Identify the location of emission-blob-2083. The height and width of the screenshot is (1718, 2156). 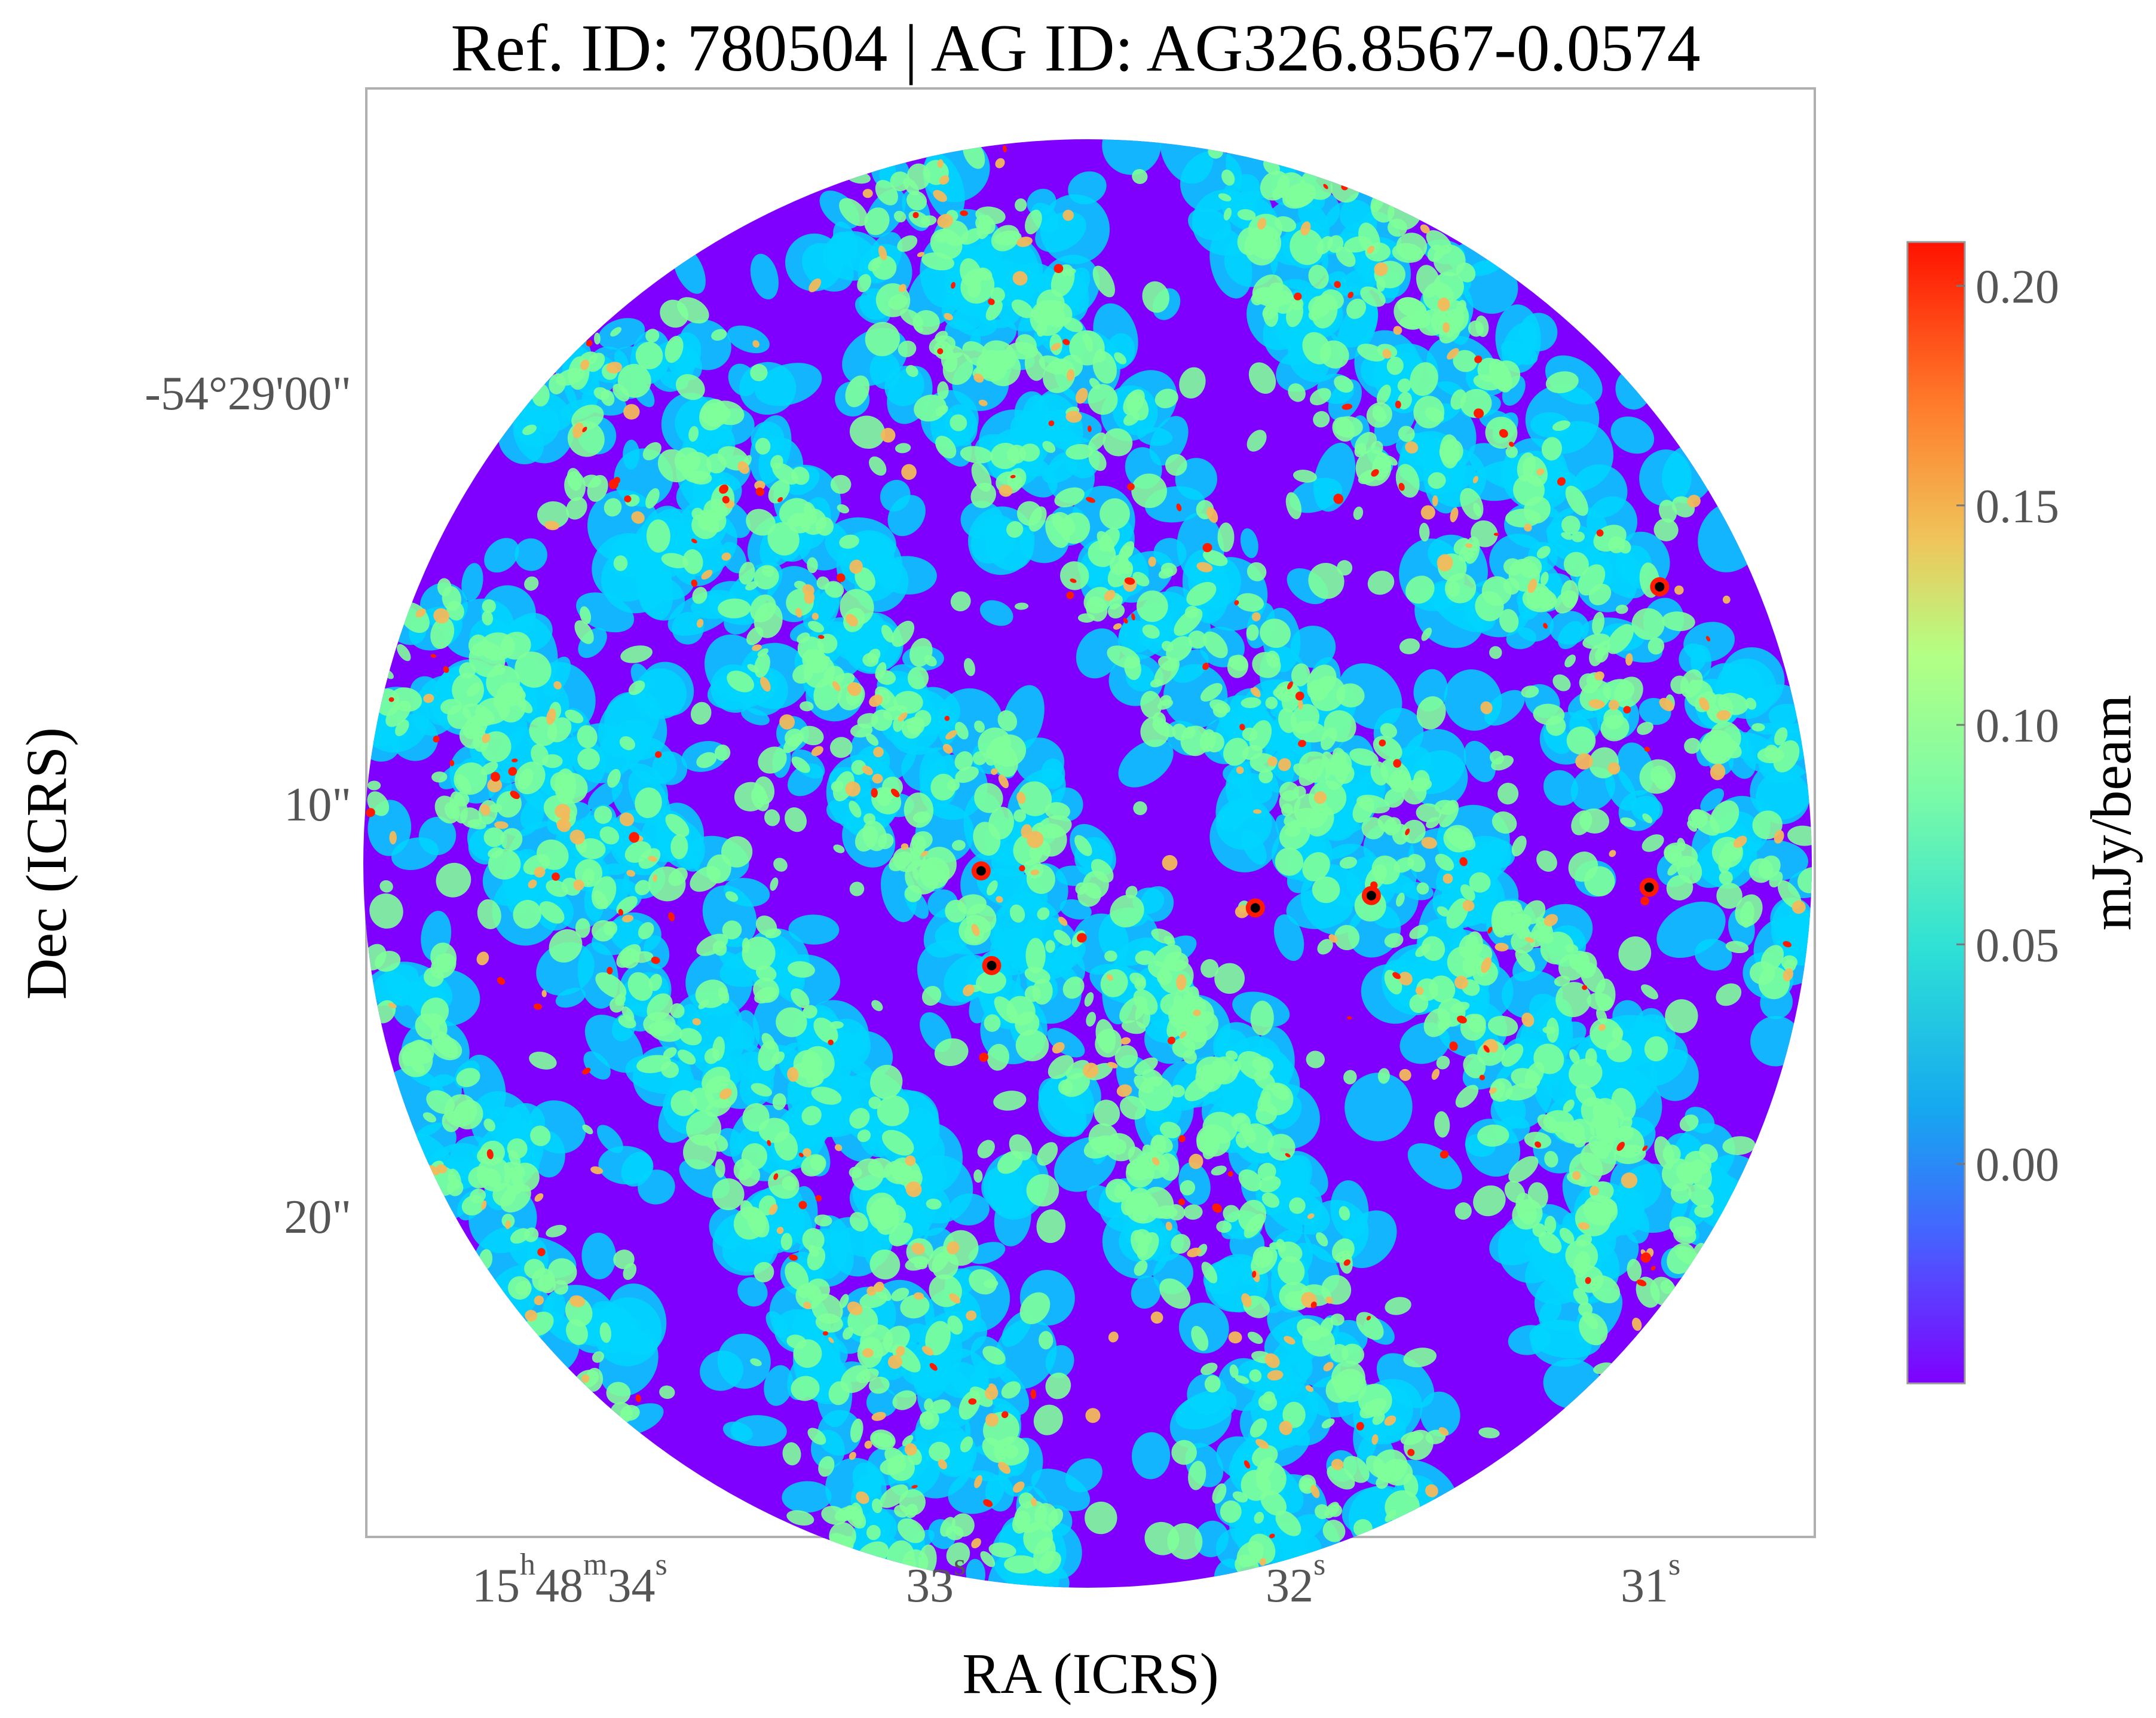
(1530, 567).